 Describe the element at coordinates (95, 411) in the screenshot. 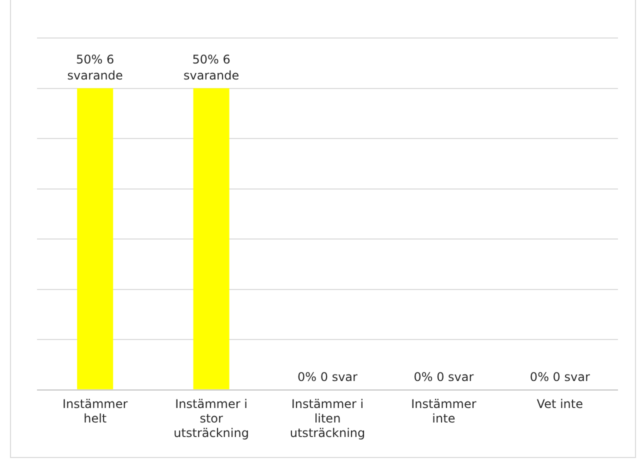

I see `x-tick-label: Instämmer helt` at that location.